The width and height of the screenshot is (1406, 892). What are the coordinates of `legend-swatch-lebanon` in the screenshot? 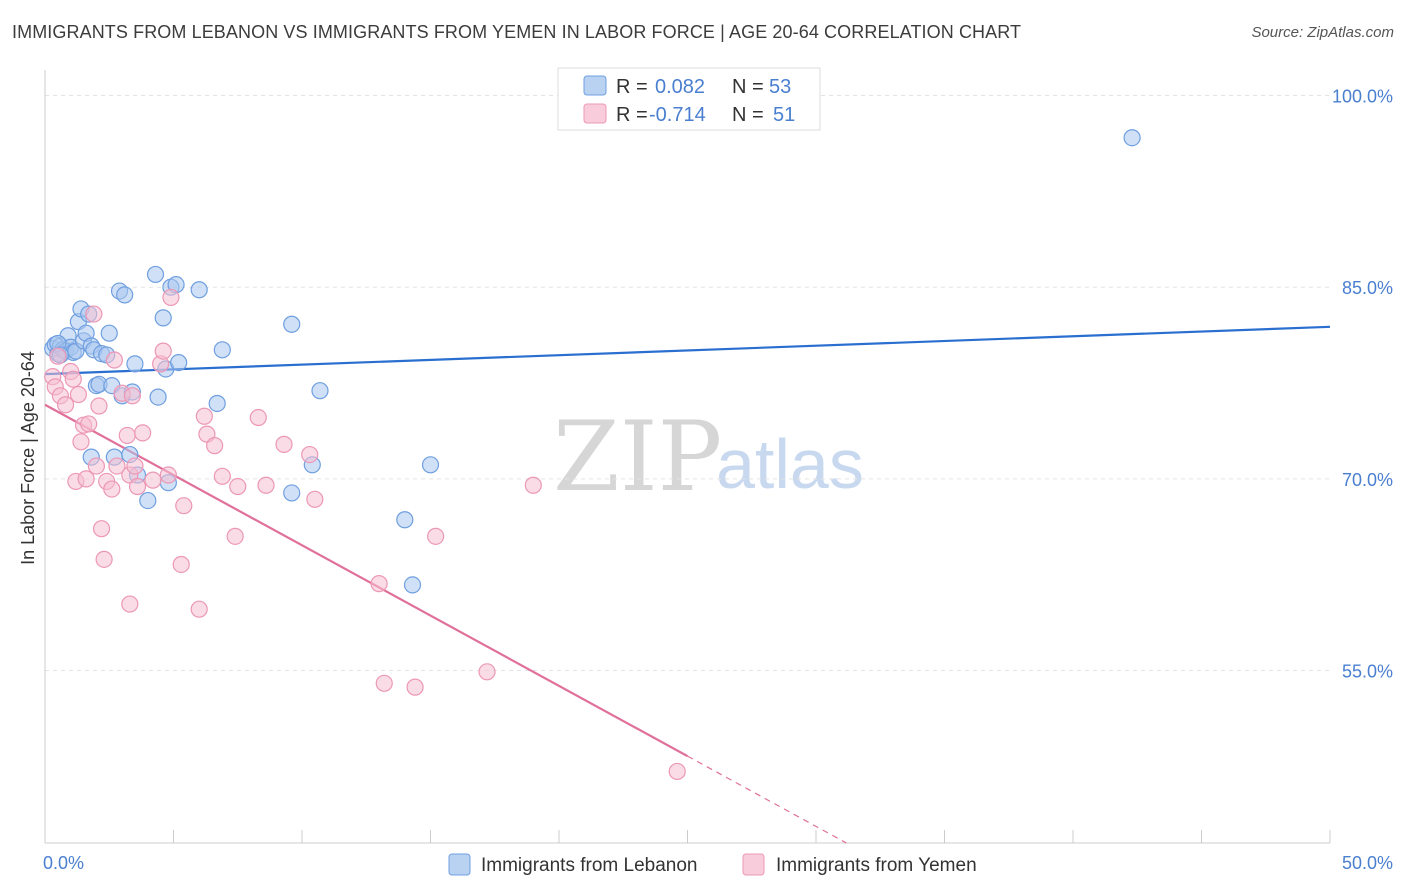 It's located at (595, 85).